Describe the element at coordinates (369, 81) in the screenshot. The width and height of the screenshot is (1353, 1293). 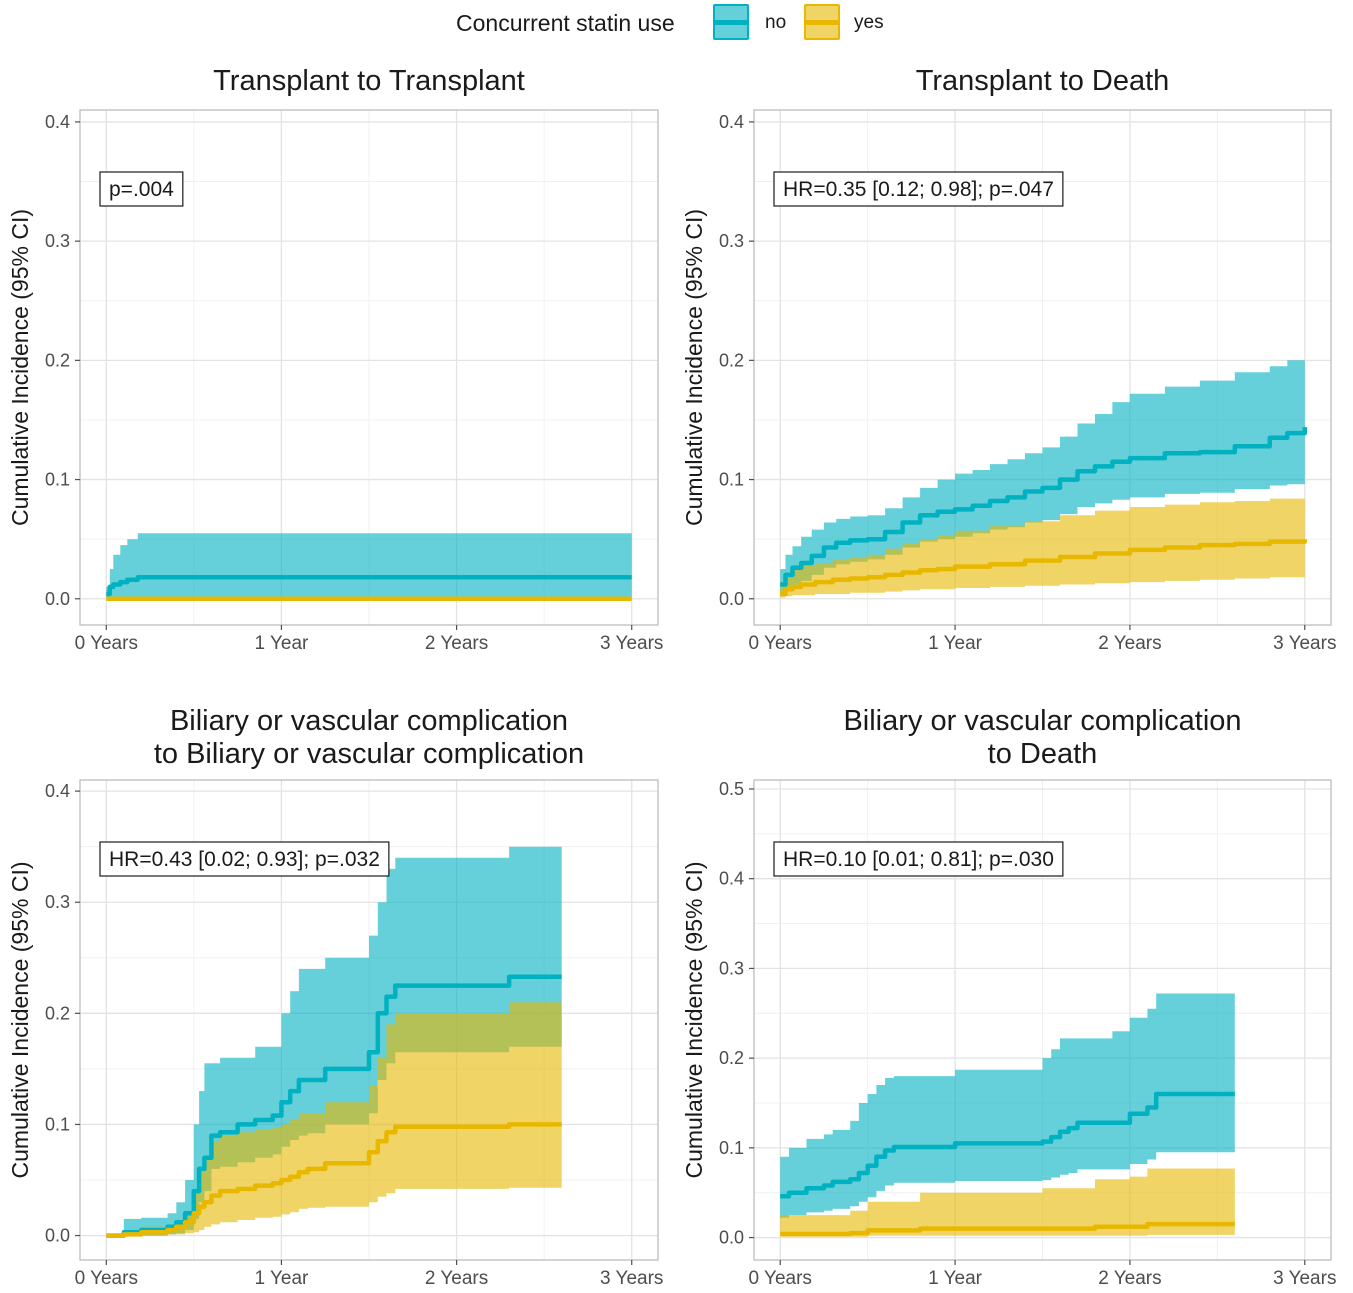
I see `chart-title-line-1: Transplant to Transplant` at that location.